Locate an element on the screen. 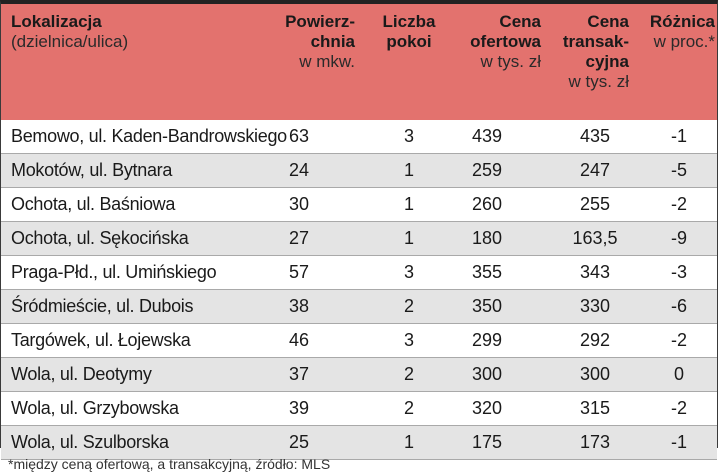 The width and height of the screenshot is (720, 476). cell-area: 63 is located at coordinates (299, 136).